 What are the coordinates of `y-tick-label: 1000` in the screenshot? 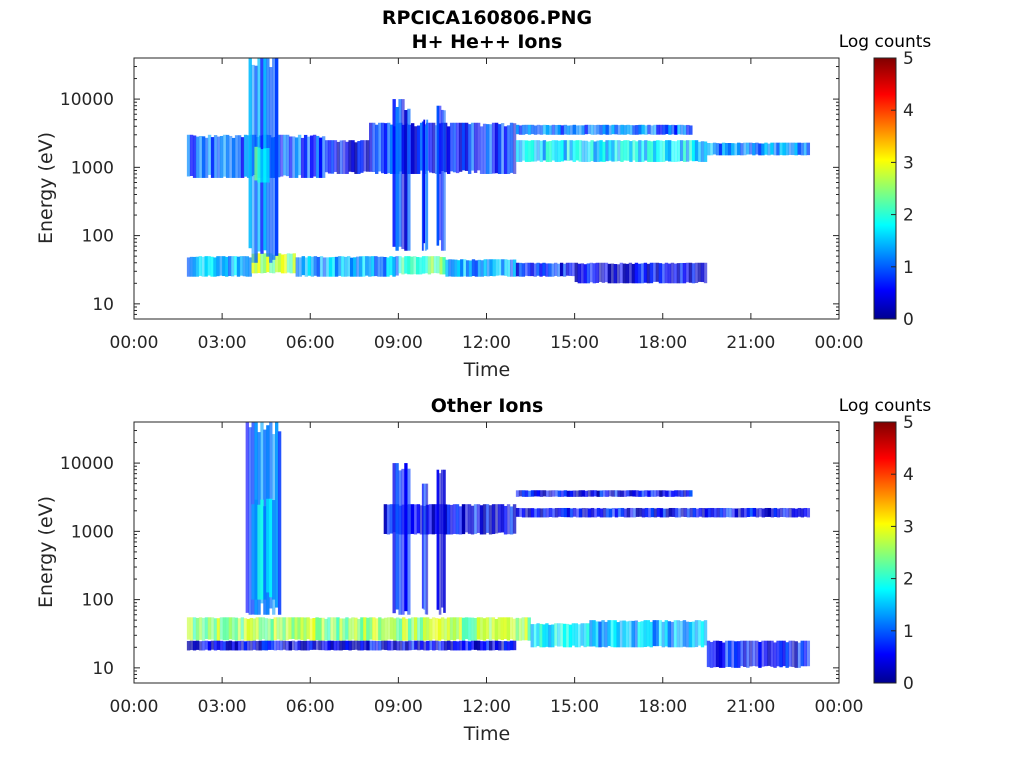 It's located at (92, 168).